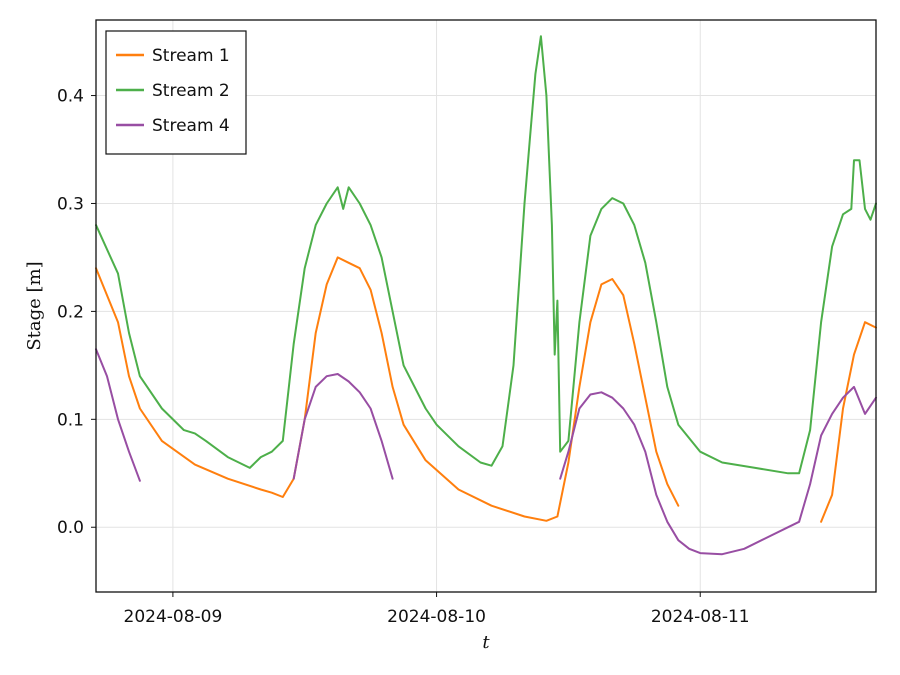 The height and width of the screenshot is (675, 900). Describe the element at coordinates (191, 126) in the screenshot. I see `legend-label: Stream 4` at that location.